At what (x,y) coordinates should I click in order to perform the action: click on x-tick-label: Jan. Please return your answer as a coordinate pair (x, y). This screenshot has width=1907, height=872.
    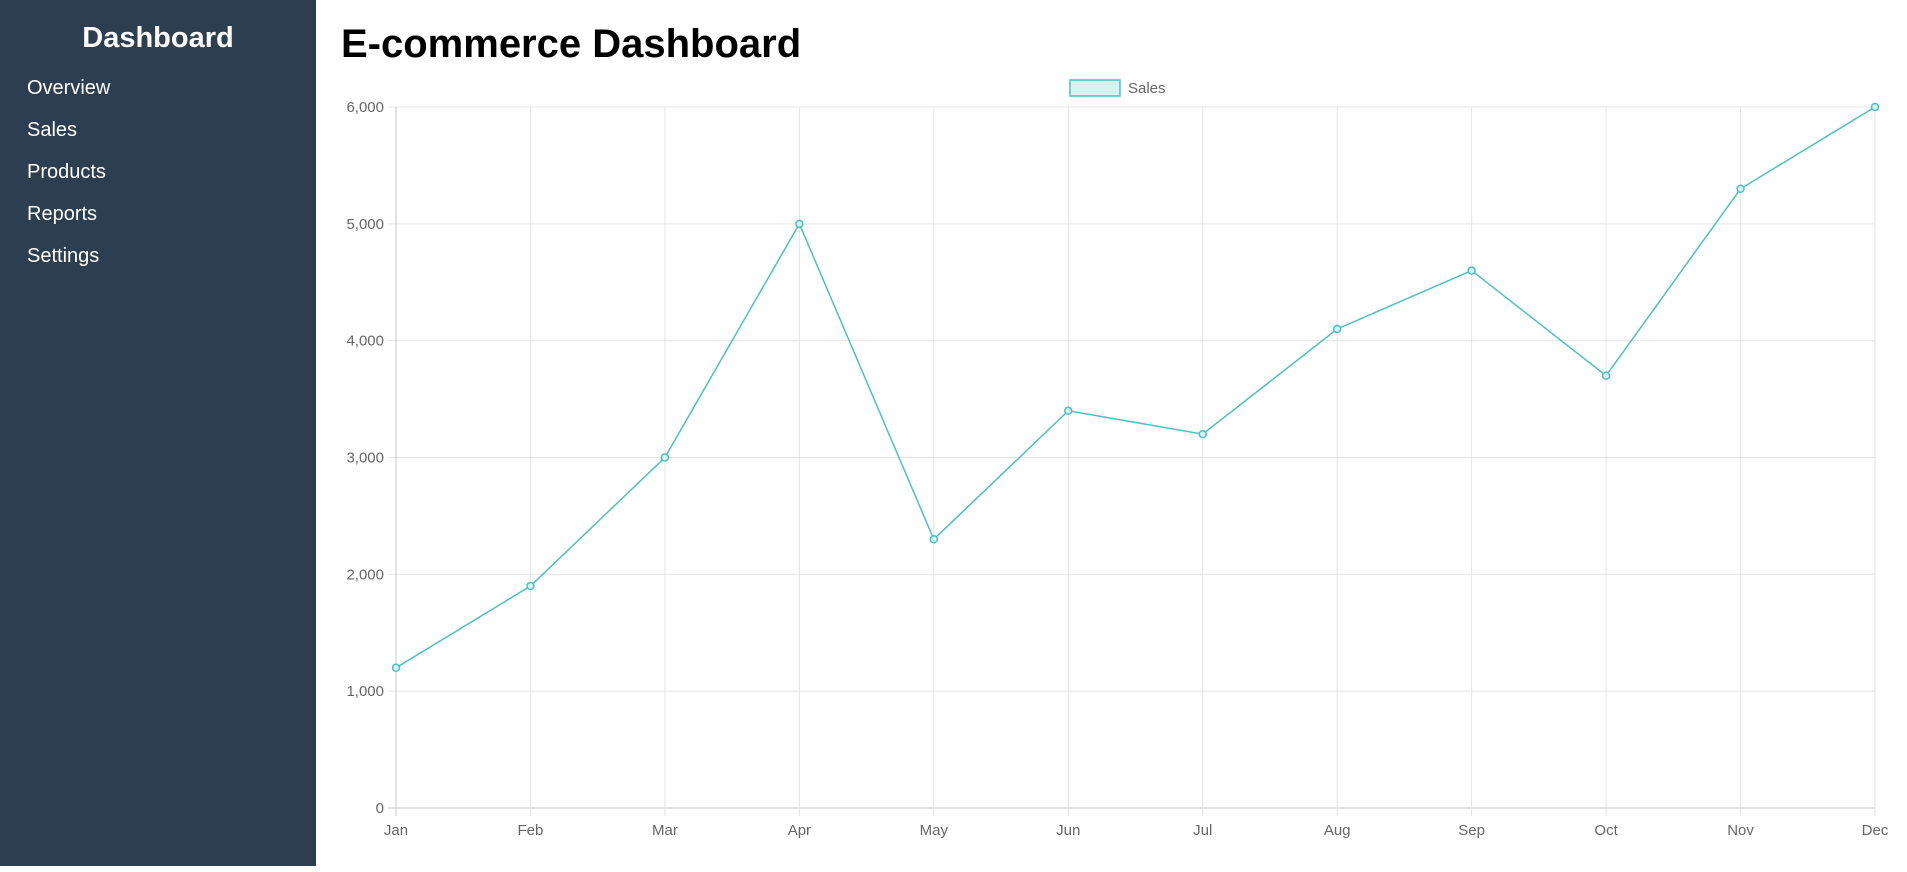
    Looking at the image, I should click on (396, 830).